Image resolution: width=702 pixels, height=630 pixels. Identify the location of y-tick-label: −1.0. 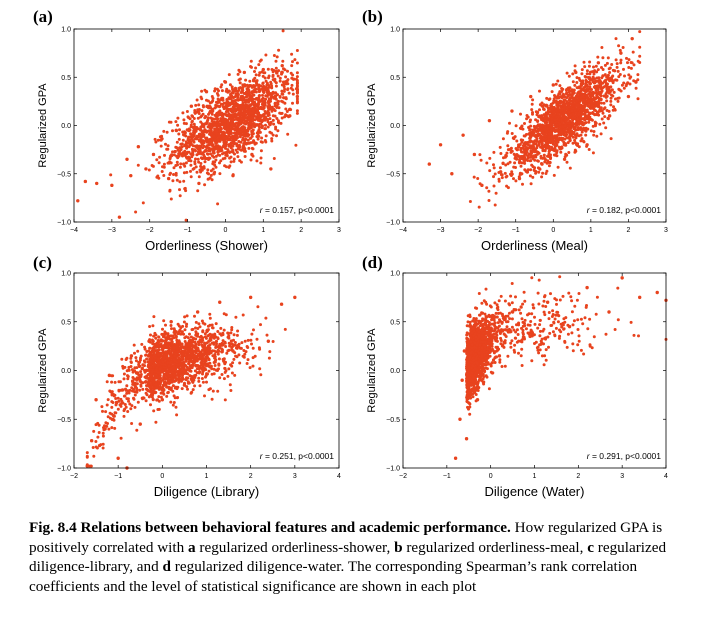
(64, 223).